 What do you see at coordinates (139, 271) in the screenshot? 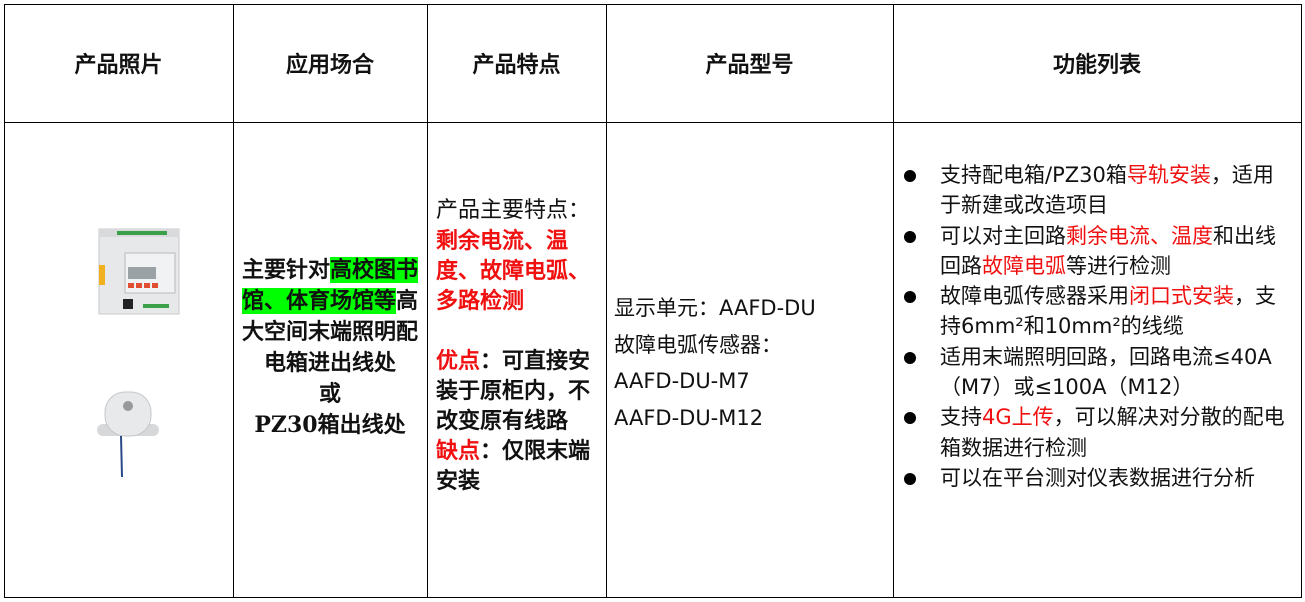
I see `display-unit-image` at bounding box center [139, 271].